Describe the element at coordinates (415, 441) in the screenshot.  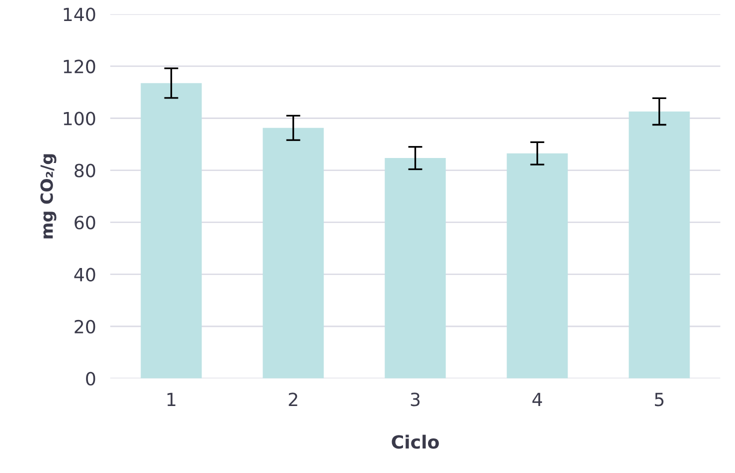
I see `x-axis-title: Ciclo` at that location.